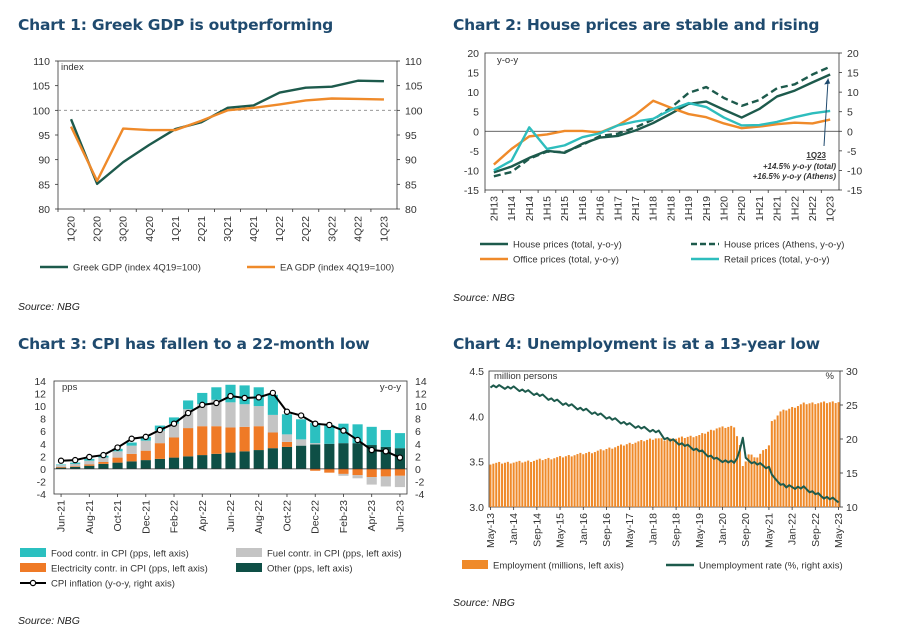  Describe the element at coordinates (473, 74) in the screenshot. I see `chart-2-ytick-left: 15` at that location.